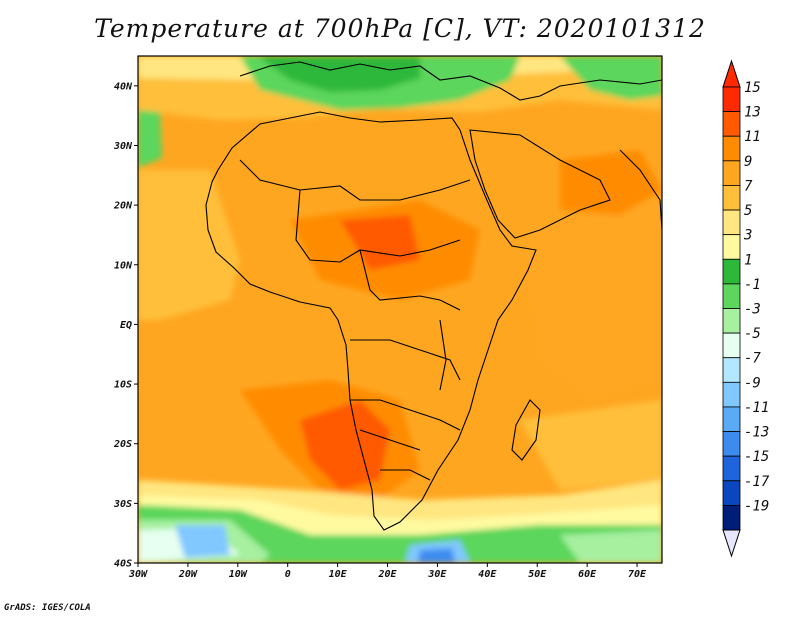 Image resolution: width=800 pixels, height=618 pixels. I want to click on credit-label: GrADS: IGES/COLA, so click(47, 608).